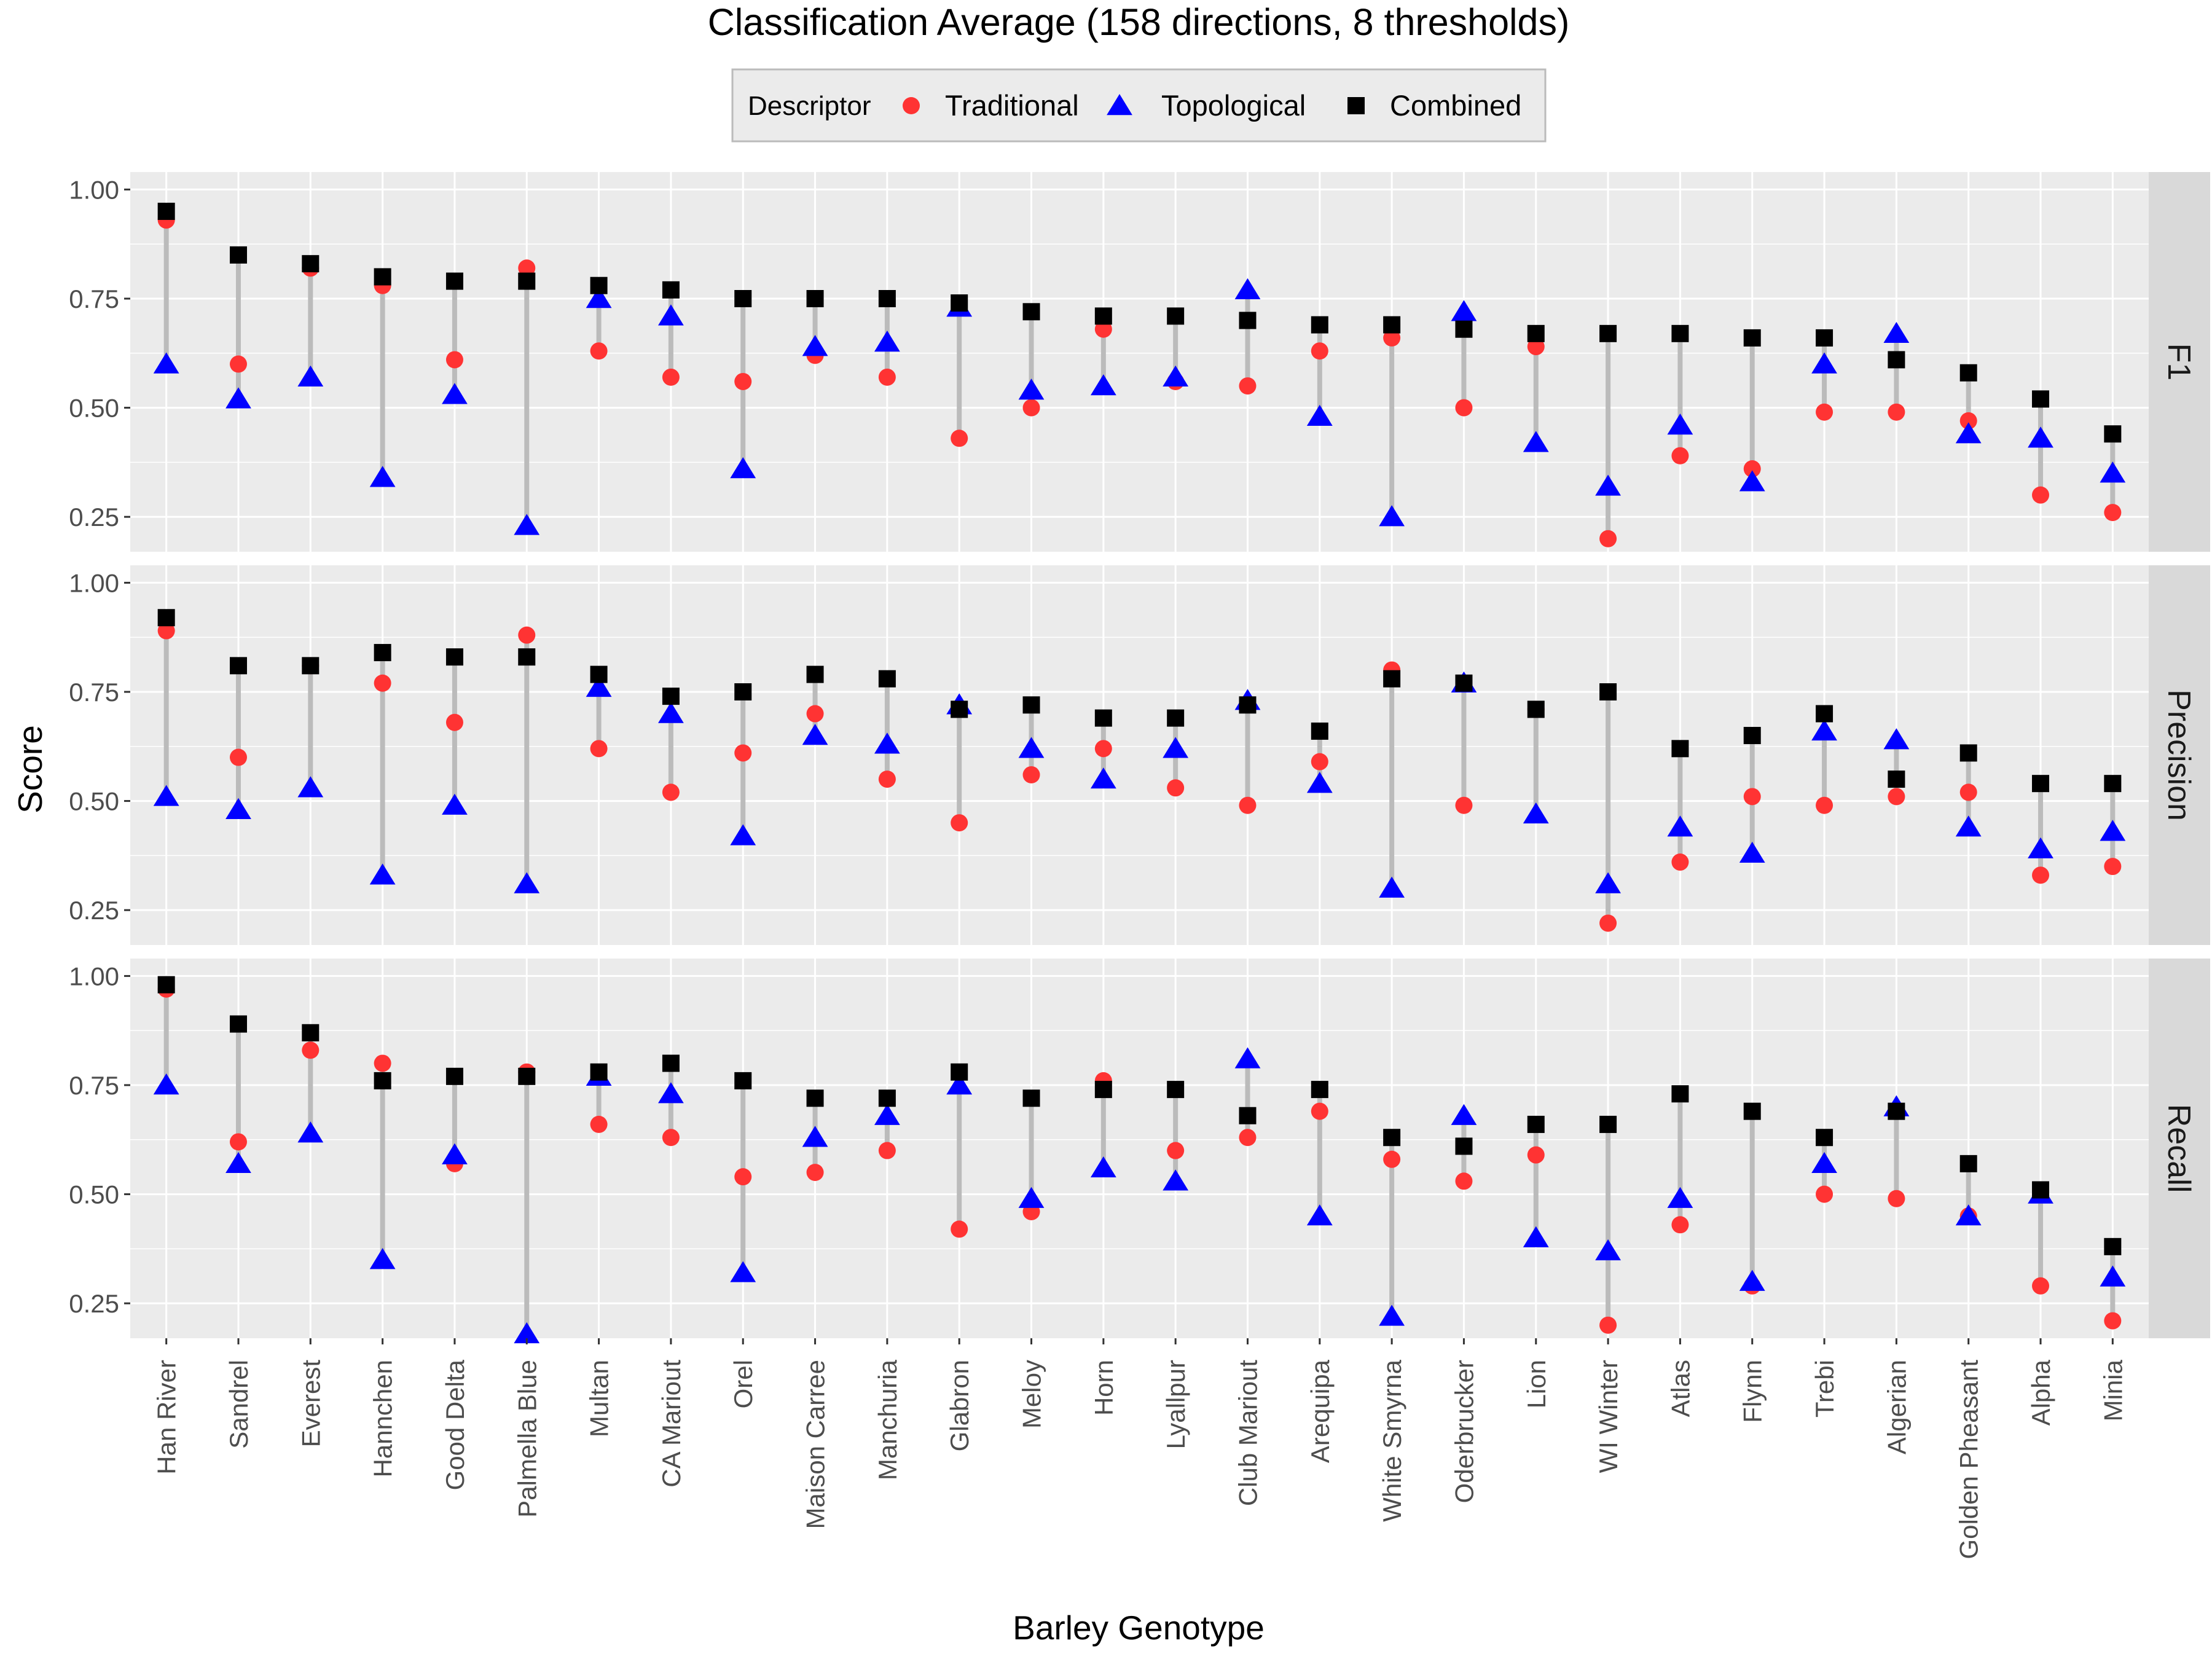 The image size is (2212, 1659). I want to click on topological-point-oderbrucker, so click(1464, 1114).